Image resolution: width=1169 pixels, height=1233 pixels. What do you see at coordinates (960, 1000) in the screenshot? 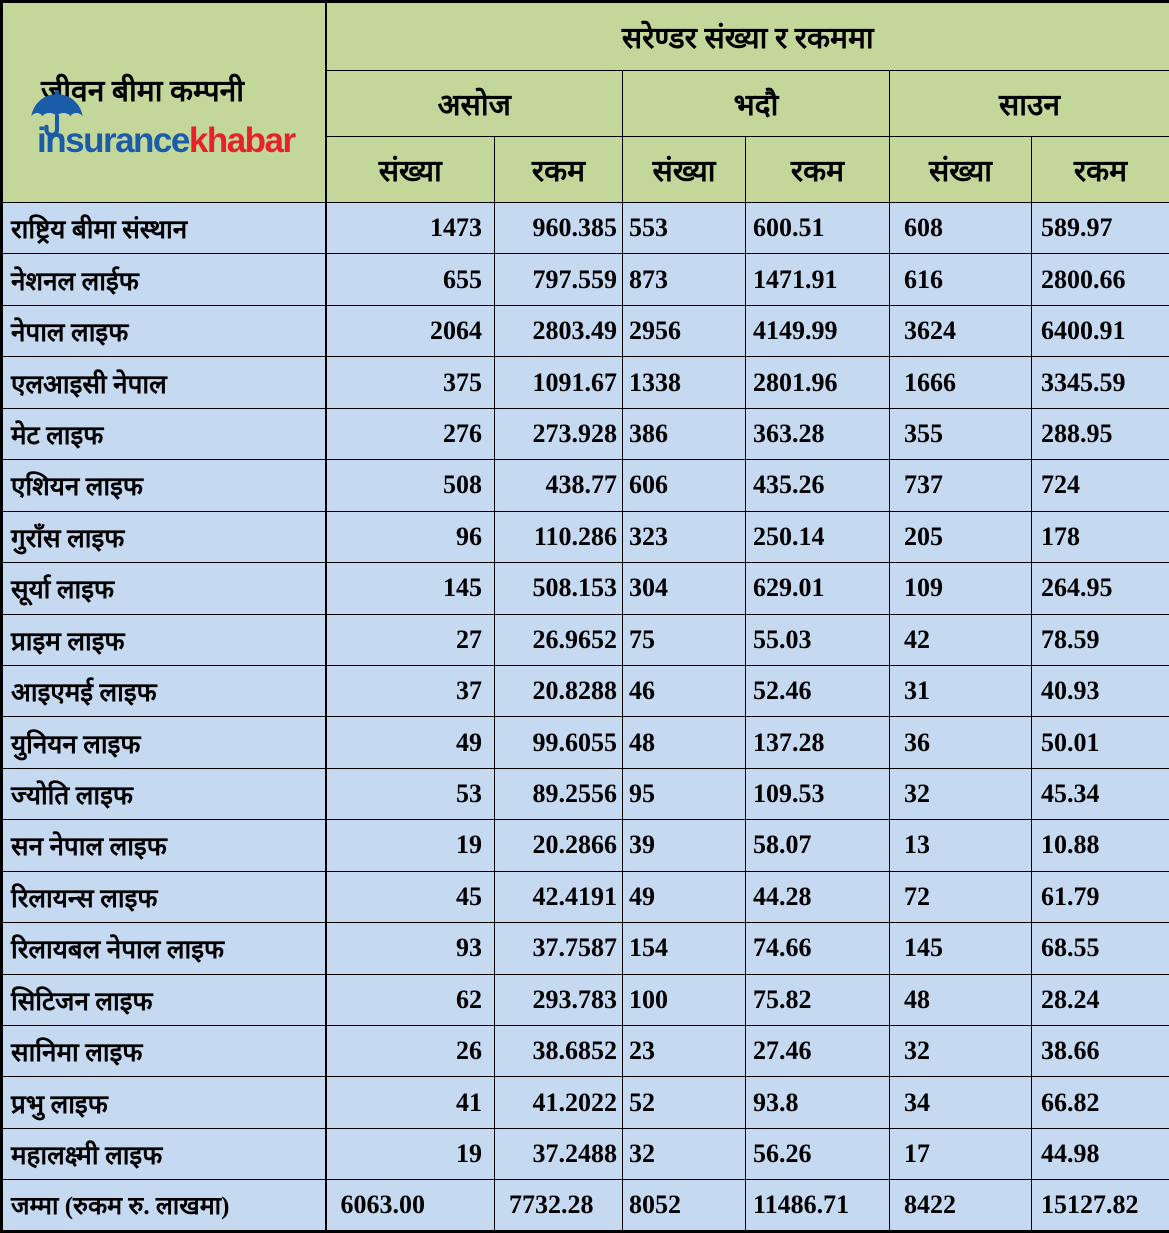
I see `value-cell: 48` at bounding box center [960, 1000].